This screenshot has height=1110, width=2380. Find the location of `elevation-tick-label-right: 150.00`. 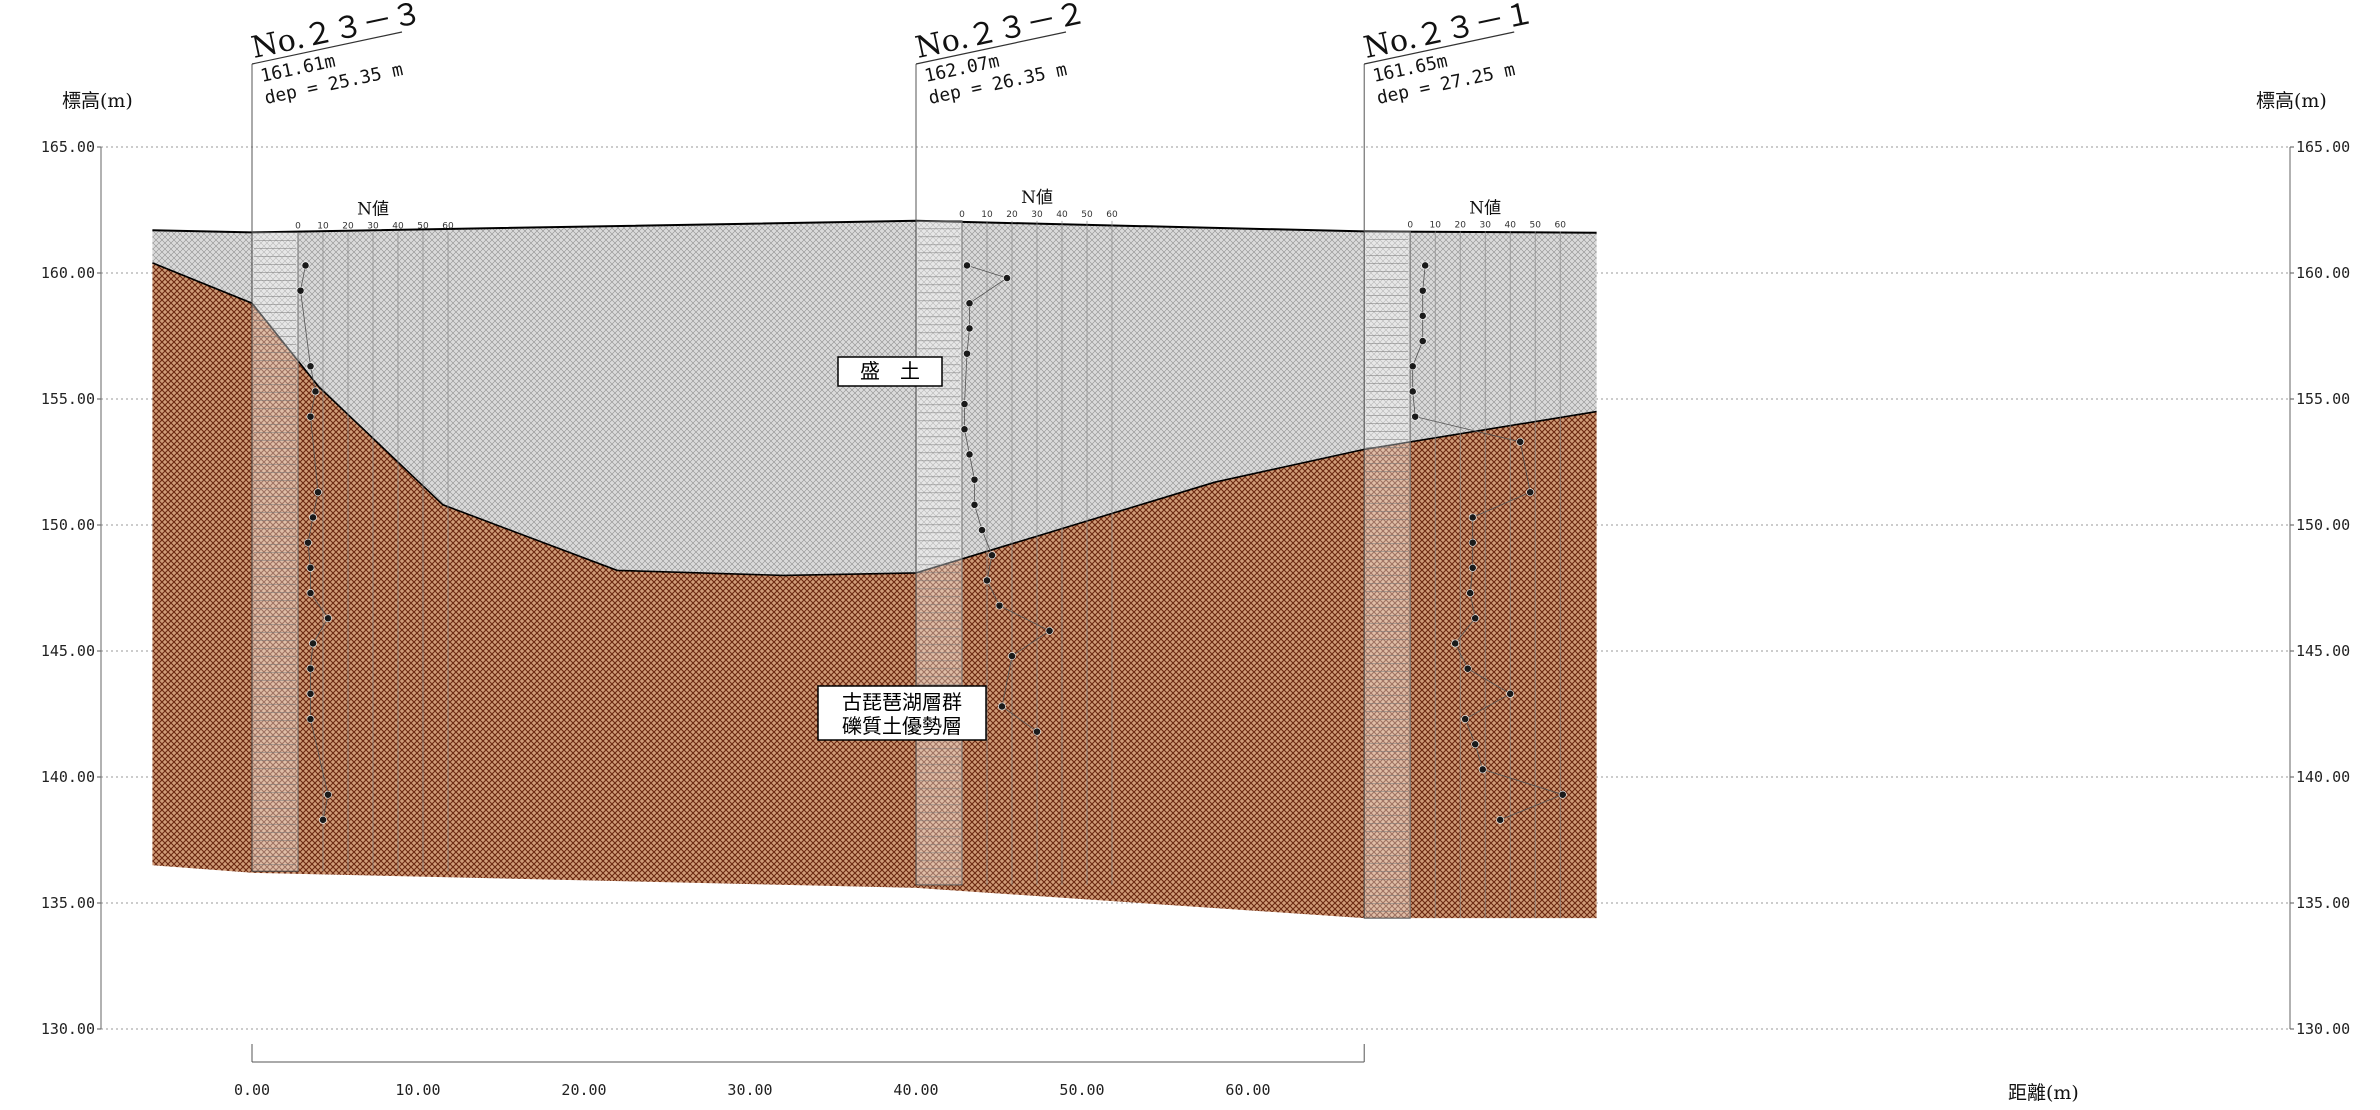

elevation-tick-label-right: 150.00 is located at coordinates (2323, 525).